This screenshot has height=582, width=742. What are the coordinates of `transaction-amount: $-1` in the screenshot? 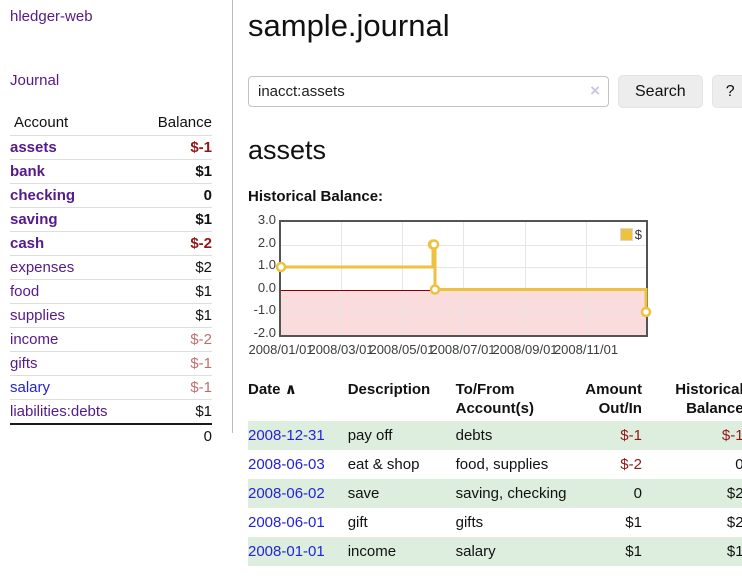 It's located at (631, 435).